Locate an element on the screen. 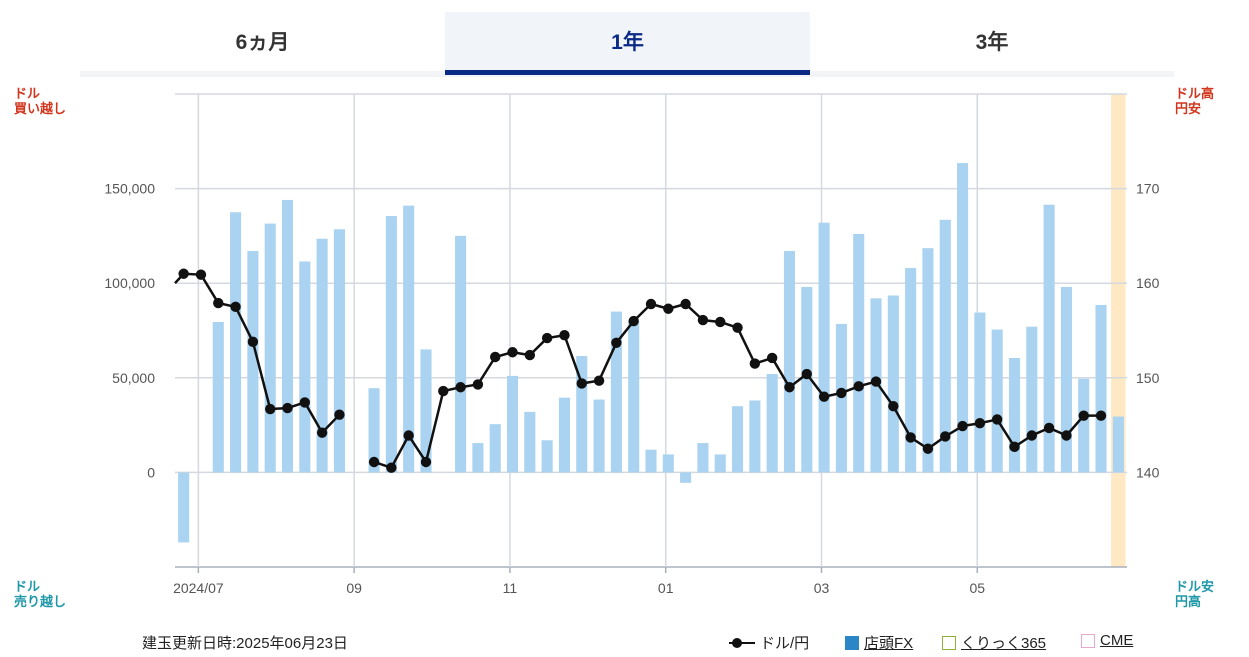  left-tick-label: 150,000 is located at coordinates (129, 189).